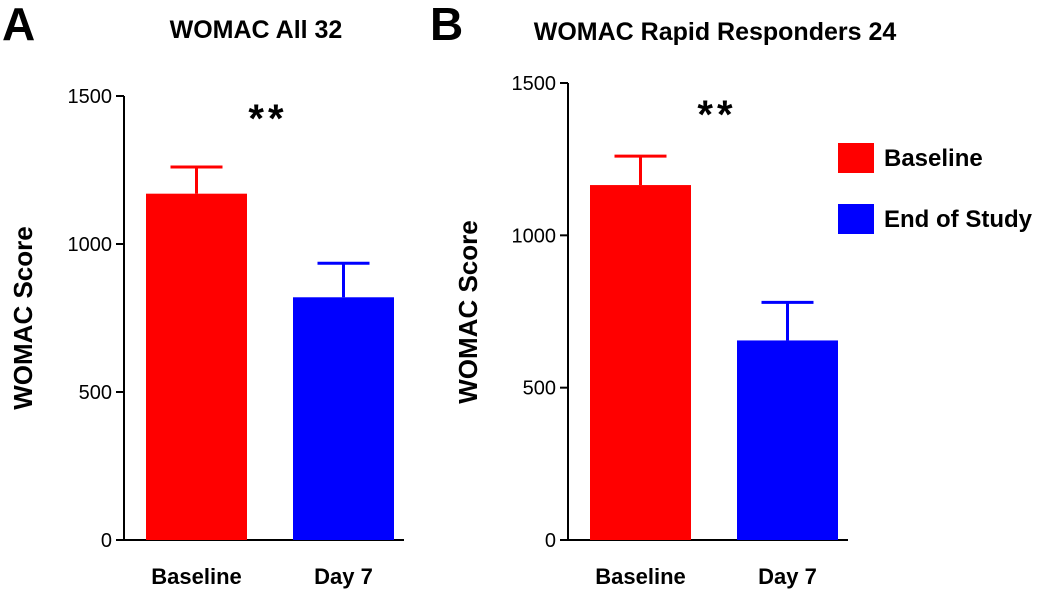 Image resolution: width=1050 pixels, height=590 pixels. Describe the element at coordinates (856, 219) in the screenshot. I see `legend-swatch-end-of-study` at that location.